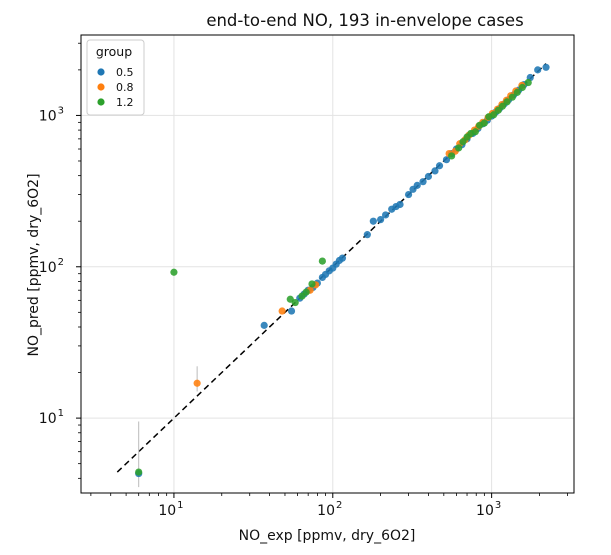 The image size is (611, 555). What do you see at coordinates (364, 20) in the screenshot?
I see `chart-title: end-to-end NO, 193 in-envelope cases` at bounding box center [364, 20].